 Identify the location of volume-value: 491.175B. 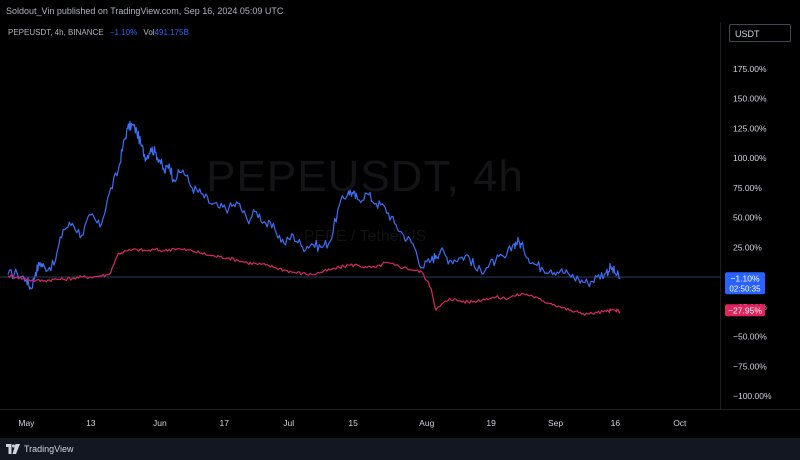
(171, 32).